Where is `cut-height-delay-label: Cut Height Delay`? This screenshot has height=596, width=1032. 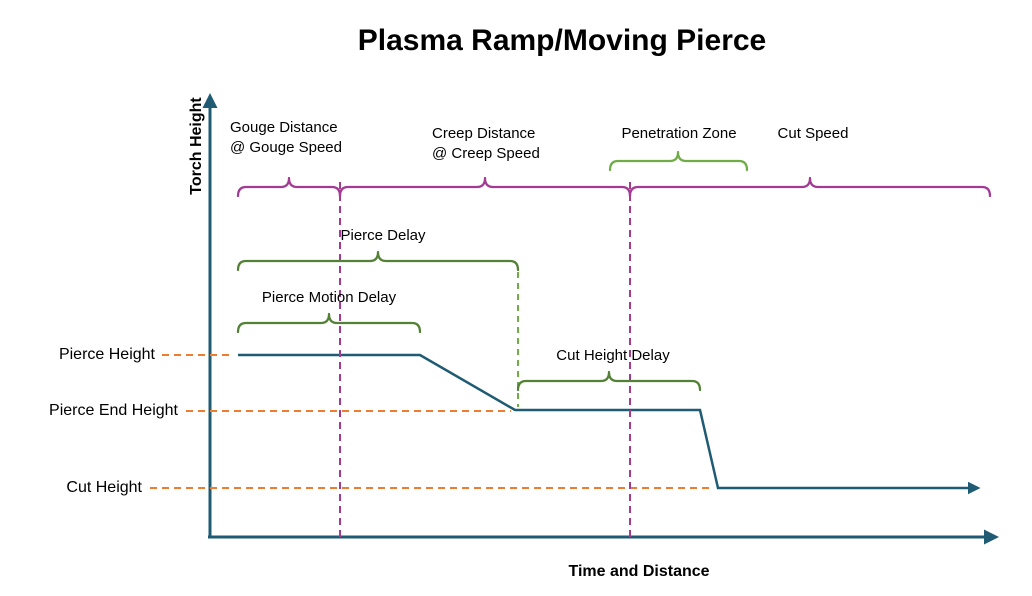
cut-height-delay-label: Cut Height Delay is located at coordinates (613, 355).